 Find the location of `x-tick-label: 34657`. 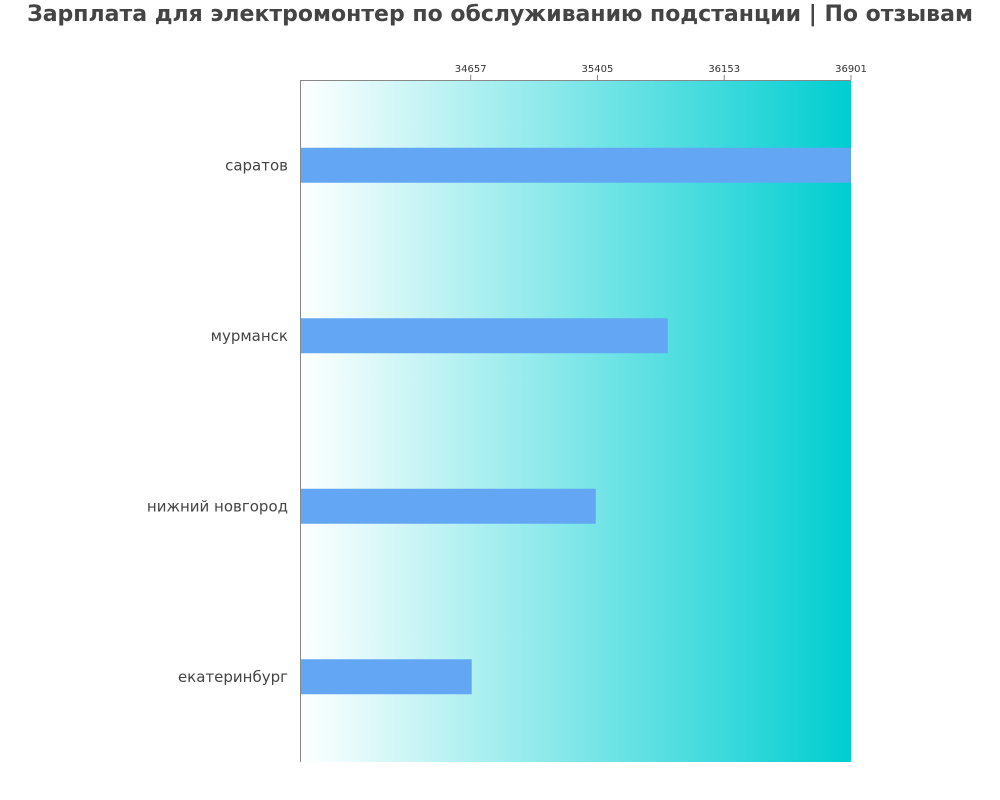

x-tick-label: 34657 is located at coordinates (471, 69).